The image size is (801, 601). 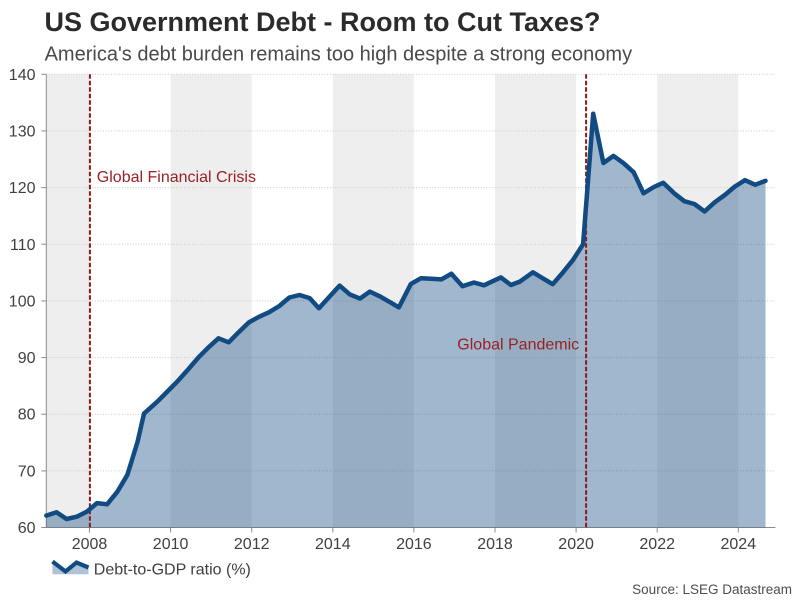 I want to click on svg-text: Global Financial Crisis, so click(x=176, y=177).